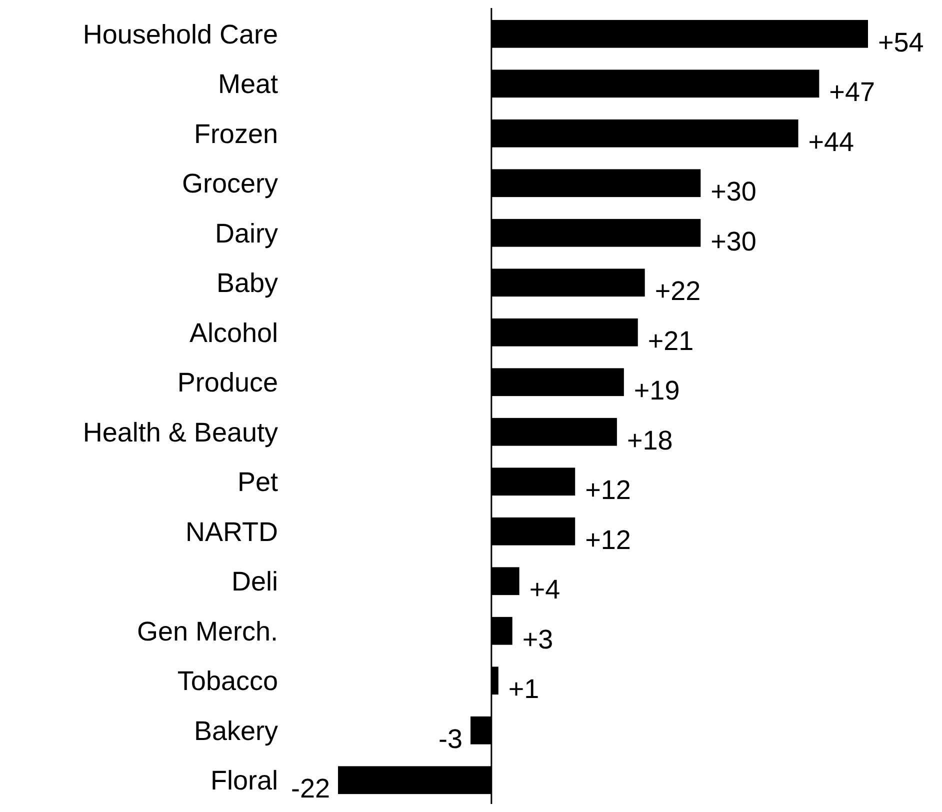 This screenshot has height=812, width=942. I want to click on data-label: +19, so click(657, 391).